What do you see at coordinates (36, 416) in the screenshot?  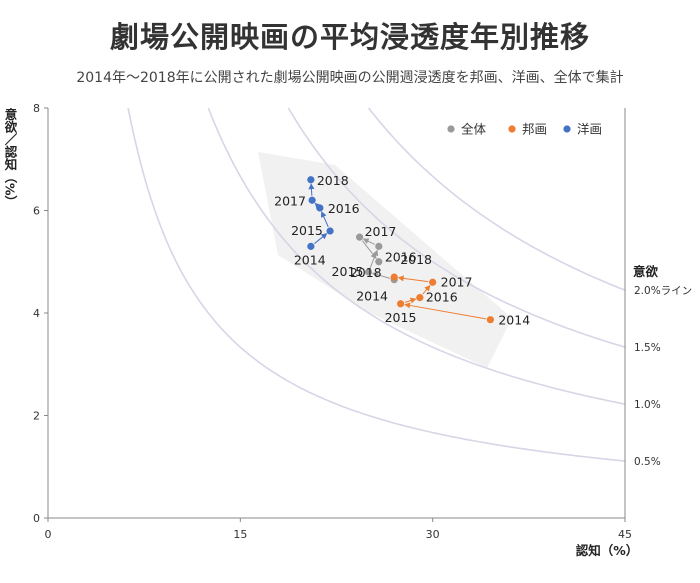 I see `y-tick-label: 2` at bounding box center [36, 416].